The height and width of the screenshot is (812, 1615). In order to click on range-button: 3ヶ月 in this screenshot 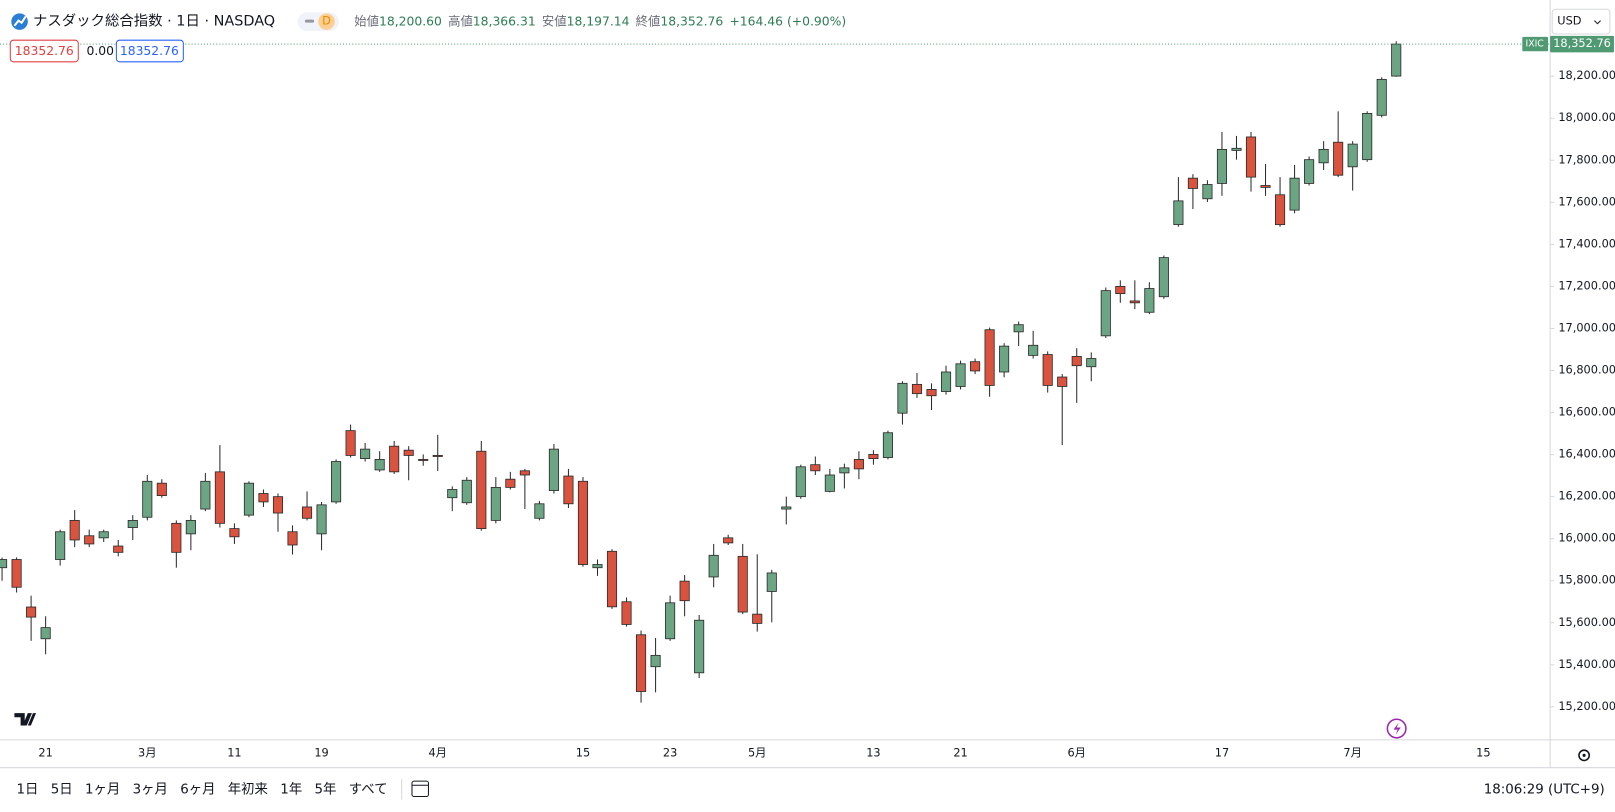, I will do `click(150, 789)`.